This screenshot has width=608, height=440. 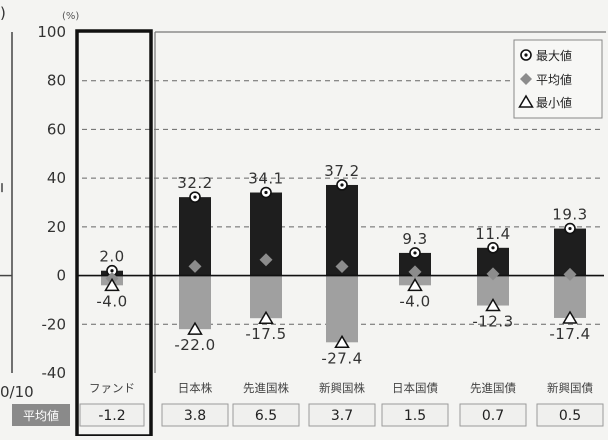 What do you see at coordinates (194, 183) in the screenshot?
I see `max-value-label: 32.2` at bounding box center [194, 183].